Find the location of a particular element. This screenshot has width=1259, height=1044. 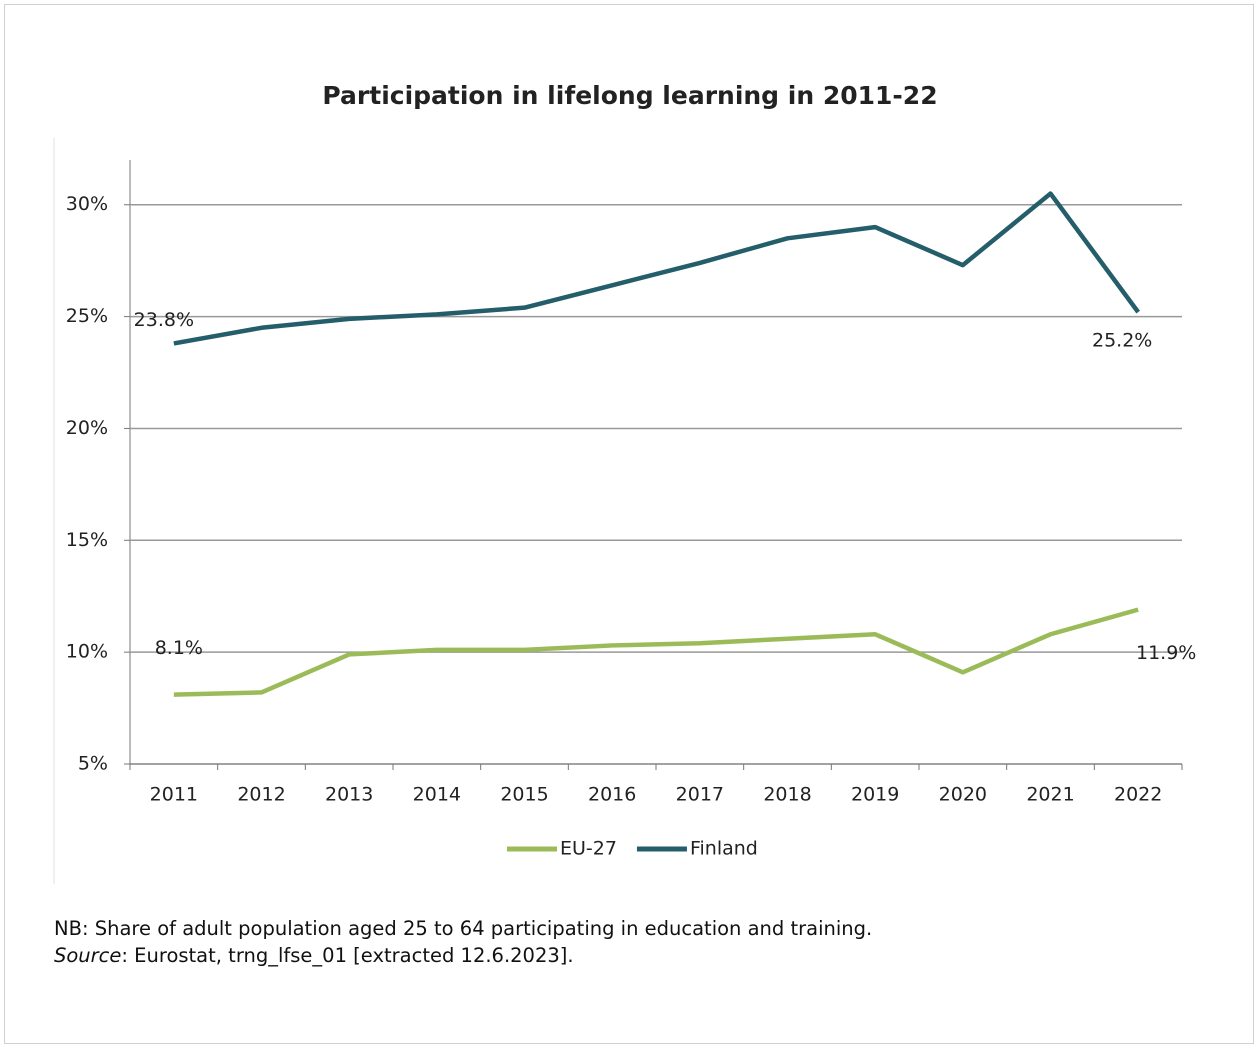

y-tick-label: 30% is located at coordinates (87, 204).